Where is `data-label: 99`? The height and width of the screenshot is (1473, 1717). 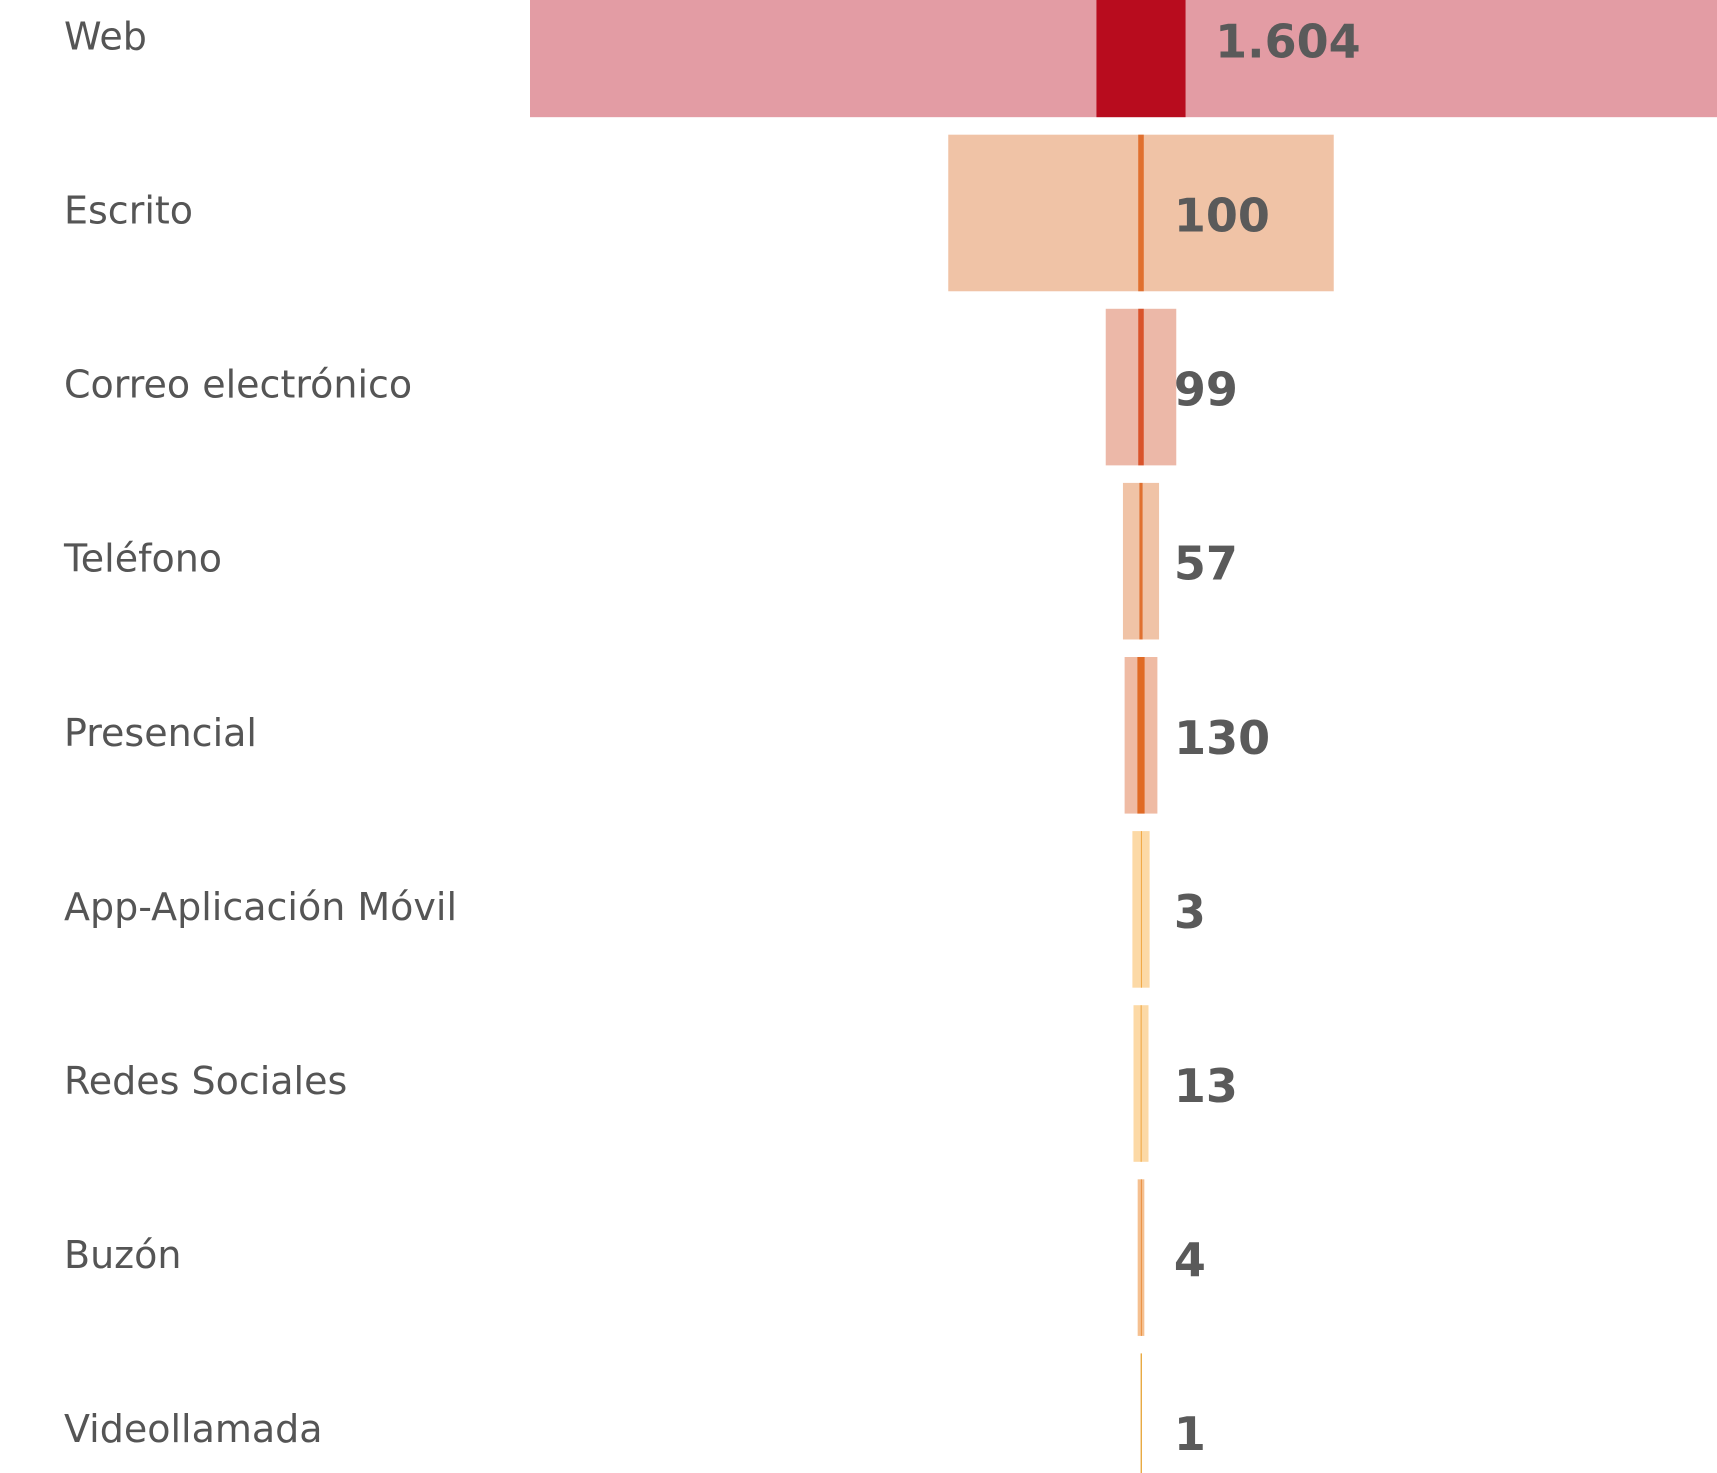 data-label: 99 is located at coordinates (1206, 390).